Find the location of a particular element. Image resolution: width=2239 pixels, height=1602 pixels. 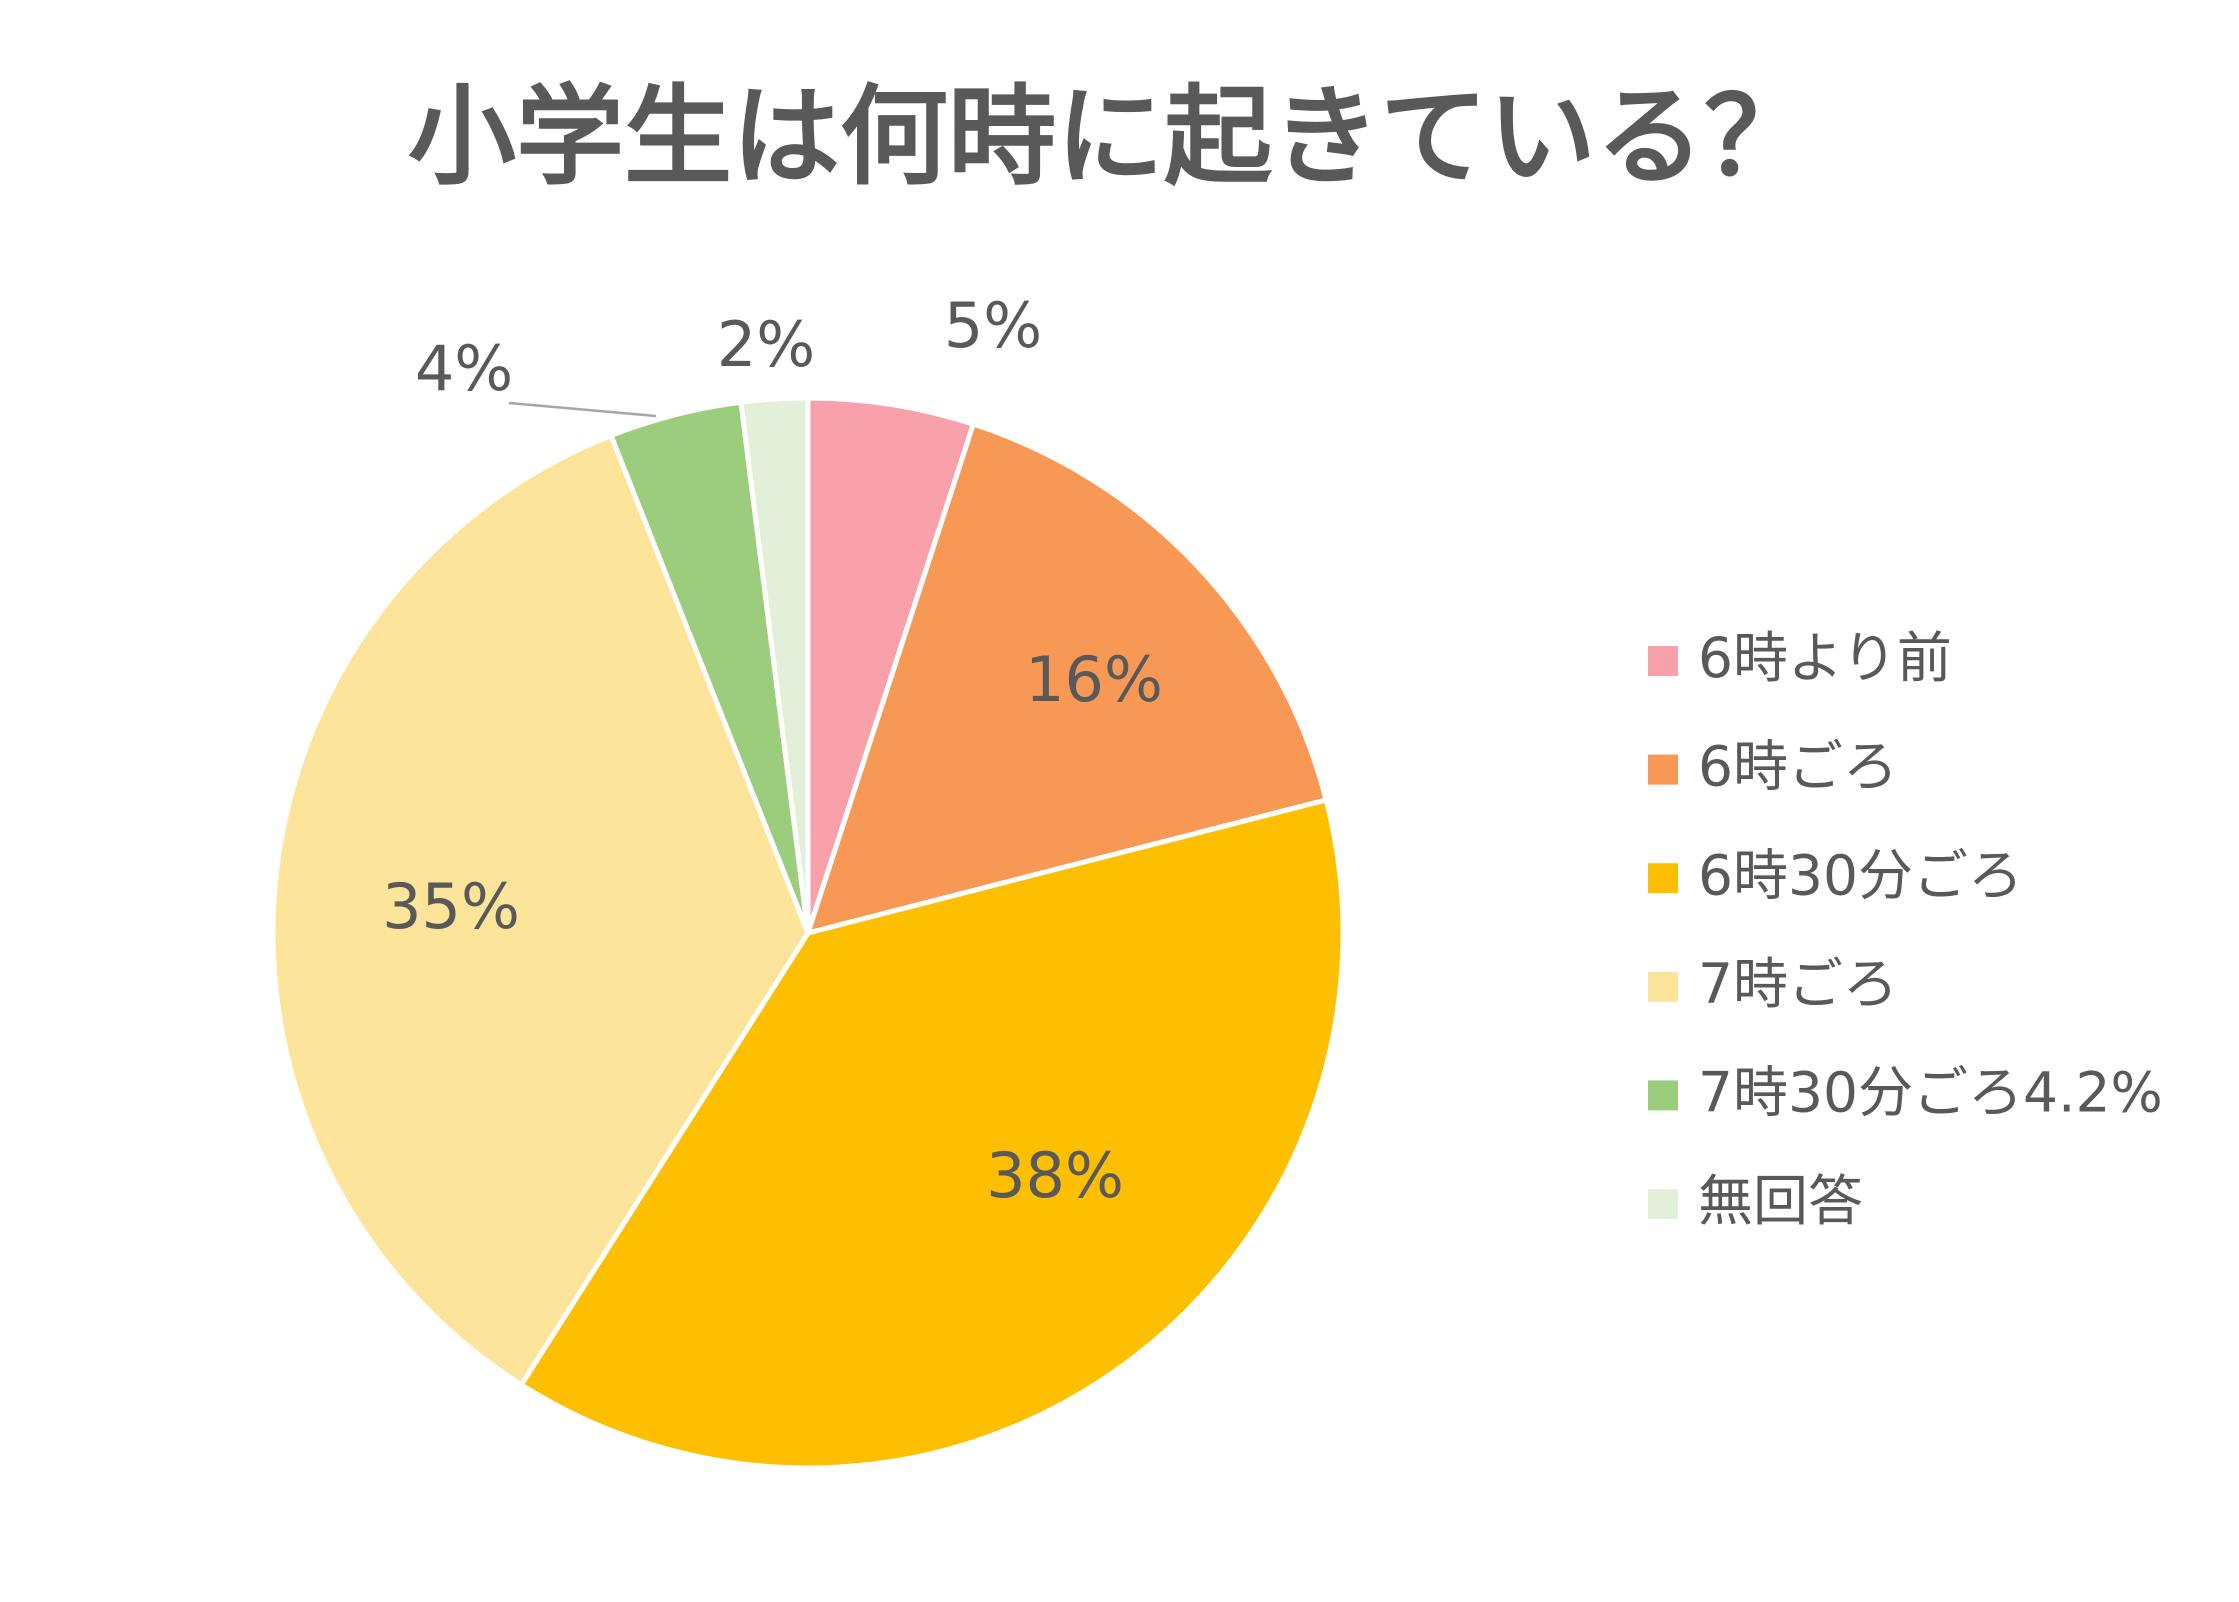

data-label: 16% is located at coordinates (1094, 679).